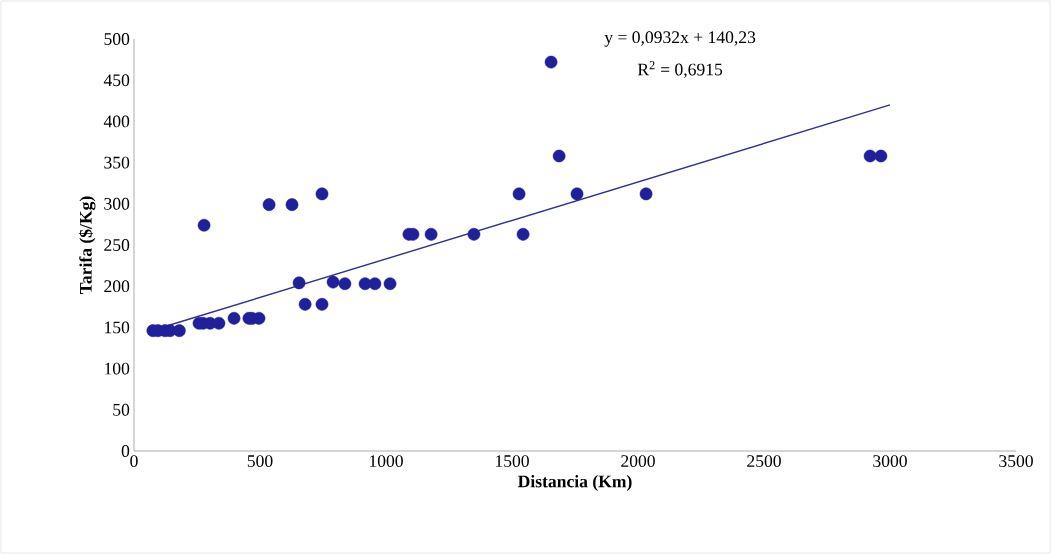 The height and width of the screenshot is (554, 1051). Describe the element at coordinates (87, 245) in the screenshot. I see `y-axis-title: Tarifa ($/Kg)` at that location.